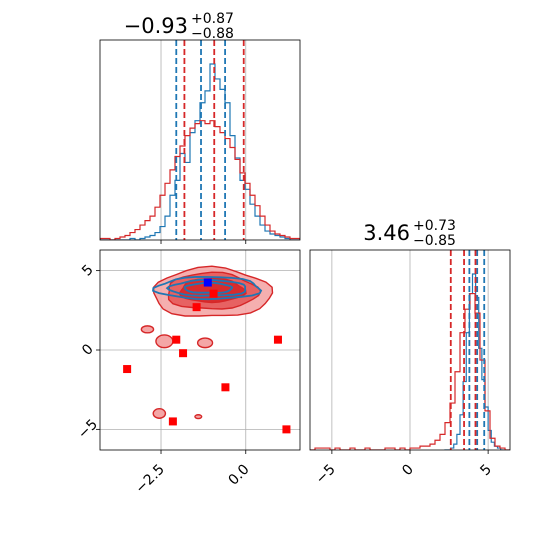 The image size is (550, 550). I want to click on right-hist-xtick-label-1: 0, so click(408, 471).